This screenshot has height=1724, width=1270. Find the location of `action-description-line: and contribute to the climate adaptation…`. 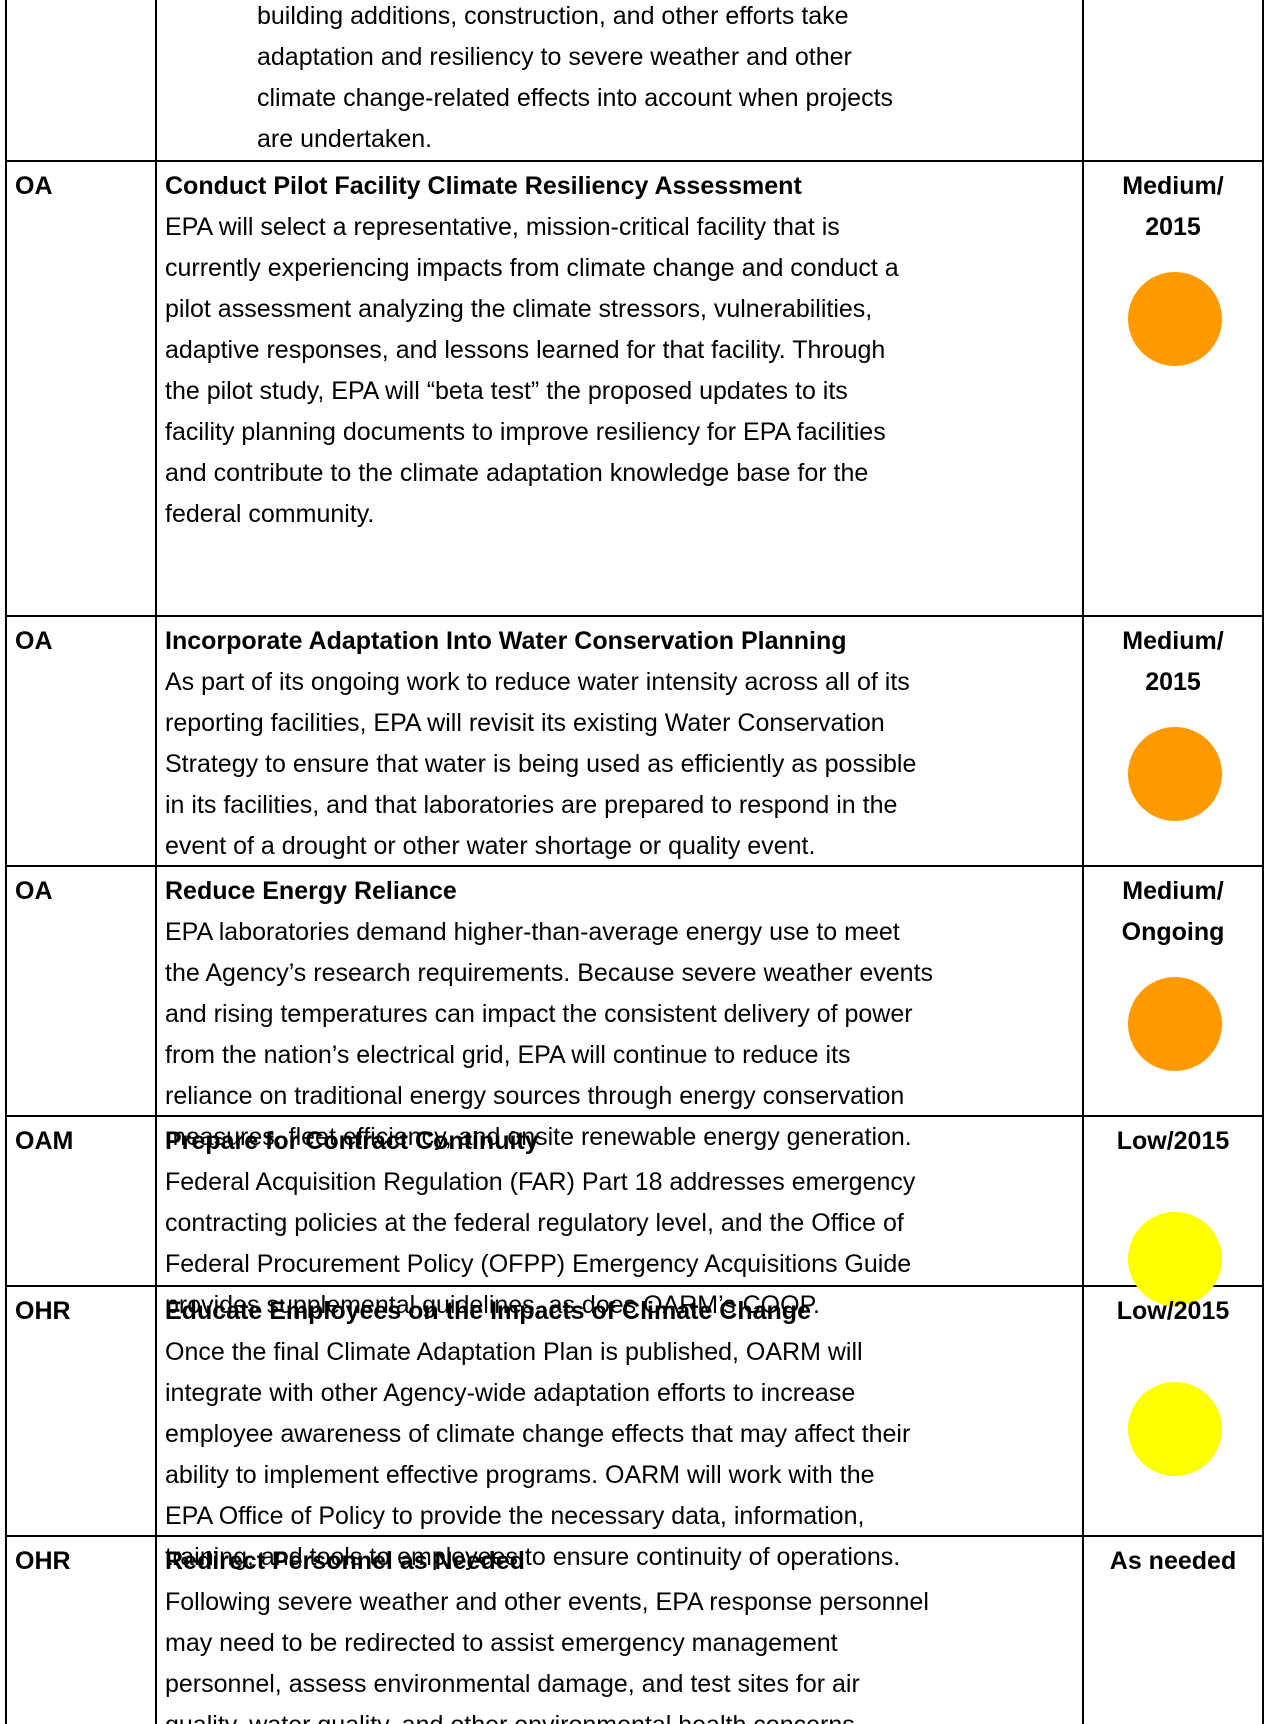

action-description-line: and contribute to the climate adaptation… is located at coordinates (517, 473).